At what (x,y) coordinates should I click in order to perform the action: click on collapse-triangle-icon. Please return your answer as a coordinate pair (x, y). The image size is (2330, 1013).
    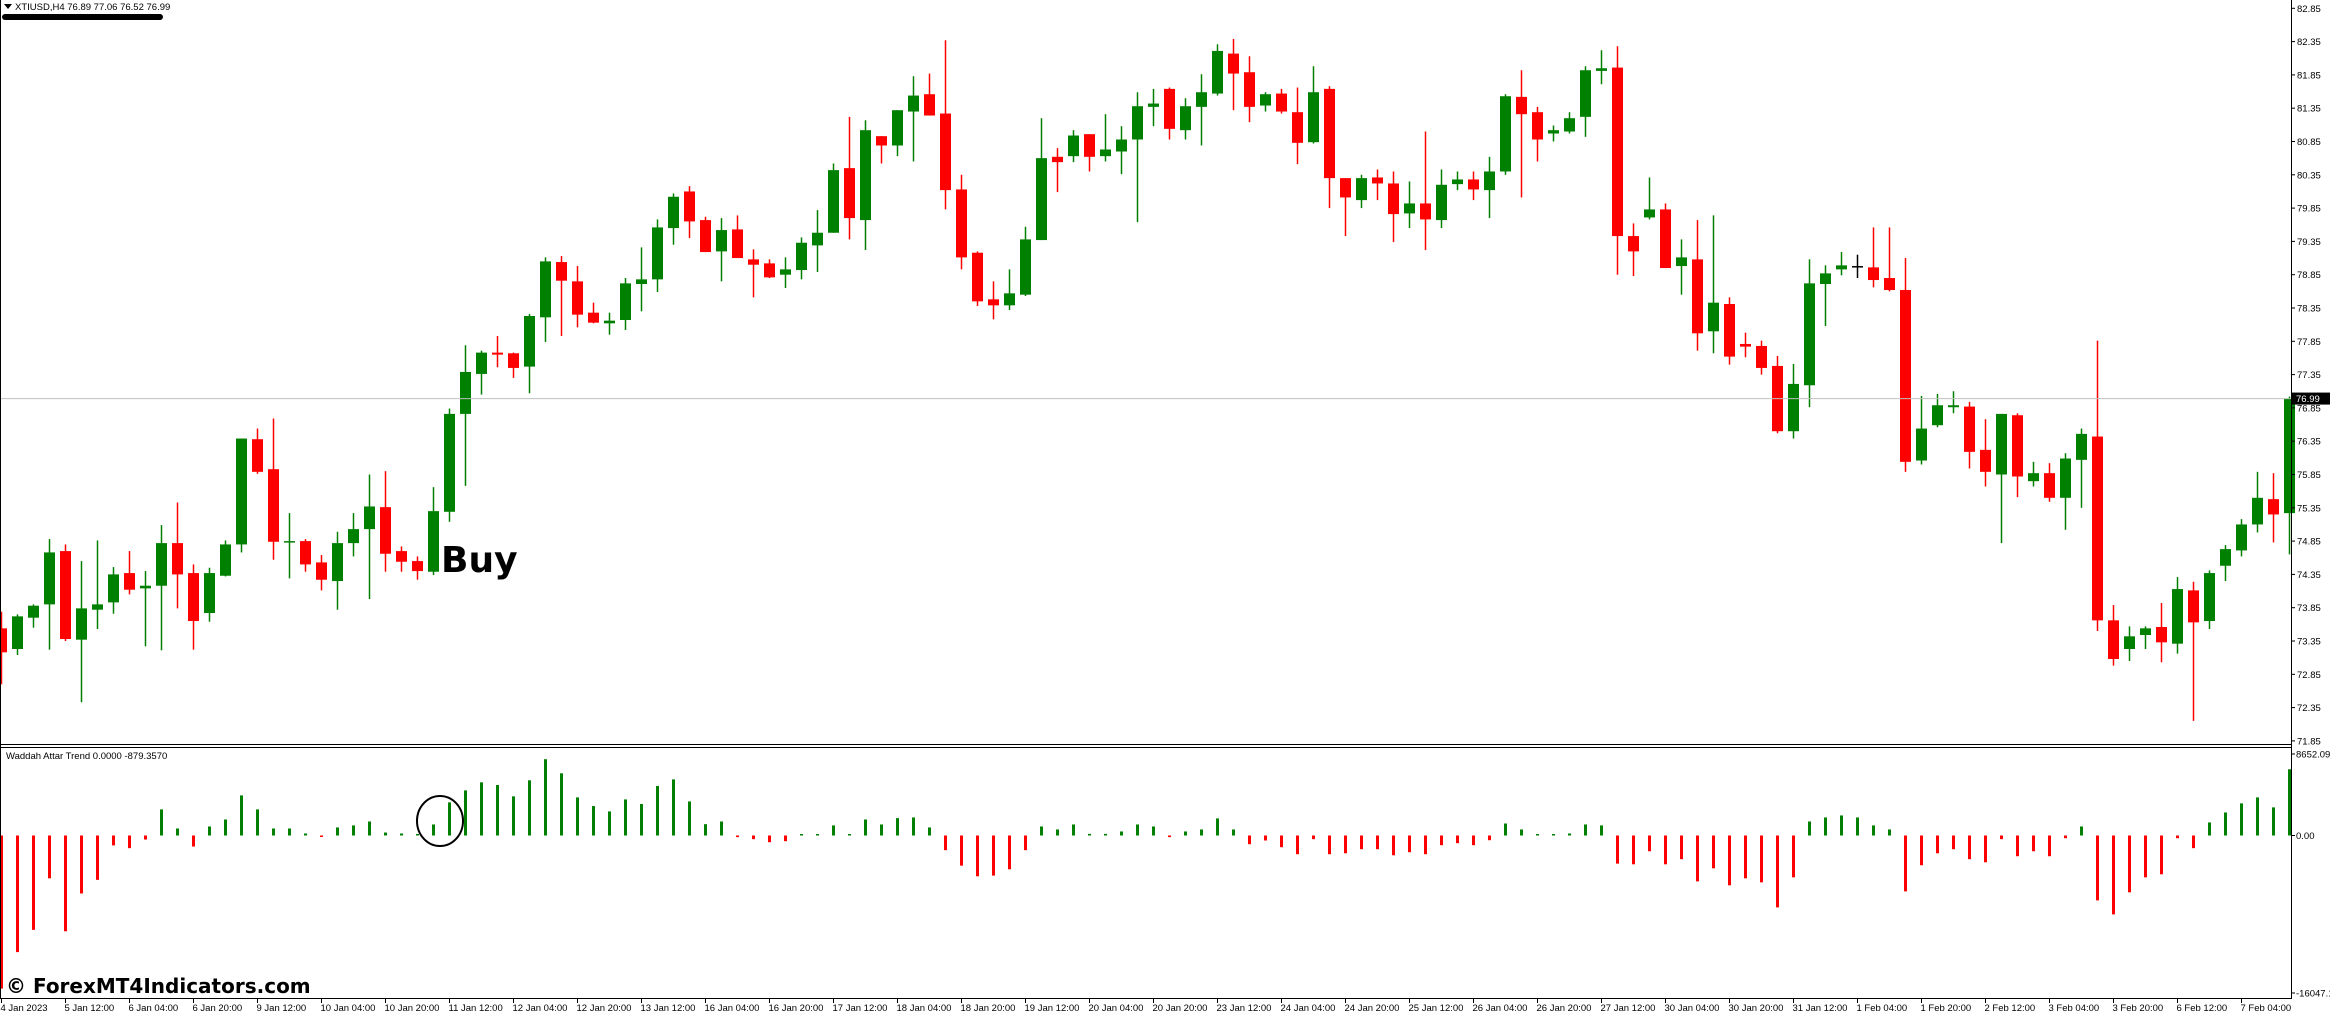
    Looking at the image, I should click on (8, 6).